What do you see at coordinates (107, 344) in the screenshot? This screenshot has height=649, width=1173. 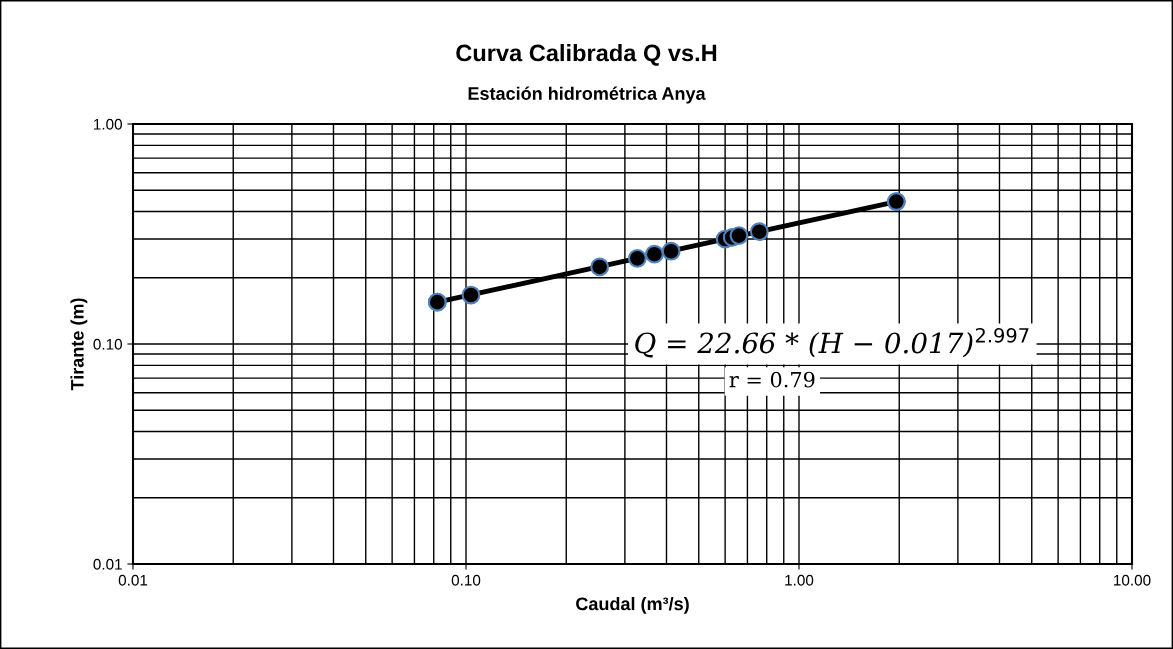 I see `y-tick-label: 0.10` at bounding box center [107, 344].